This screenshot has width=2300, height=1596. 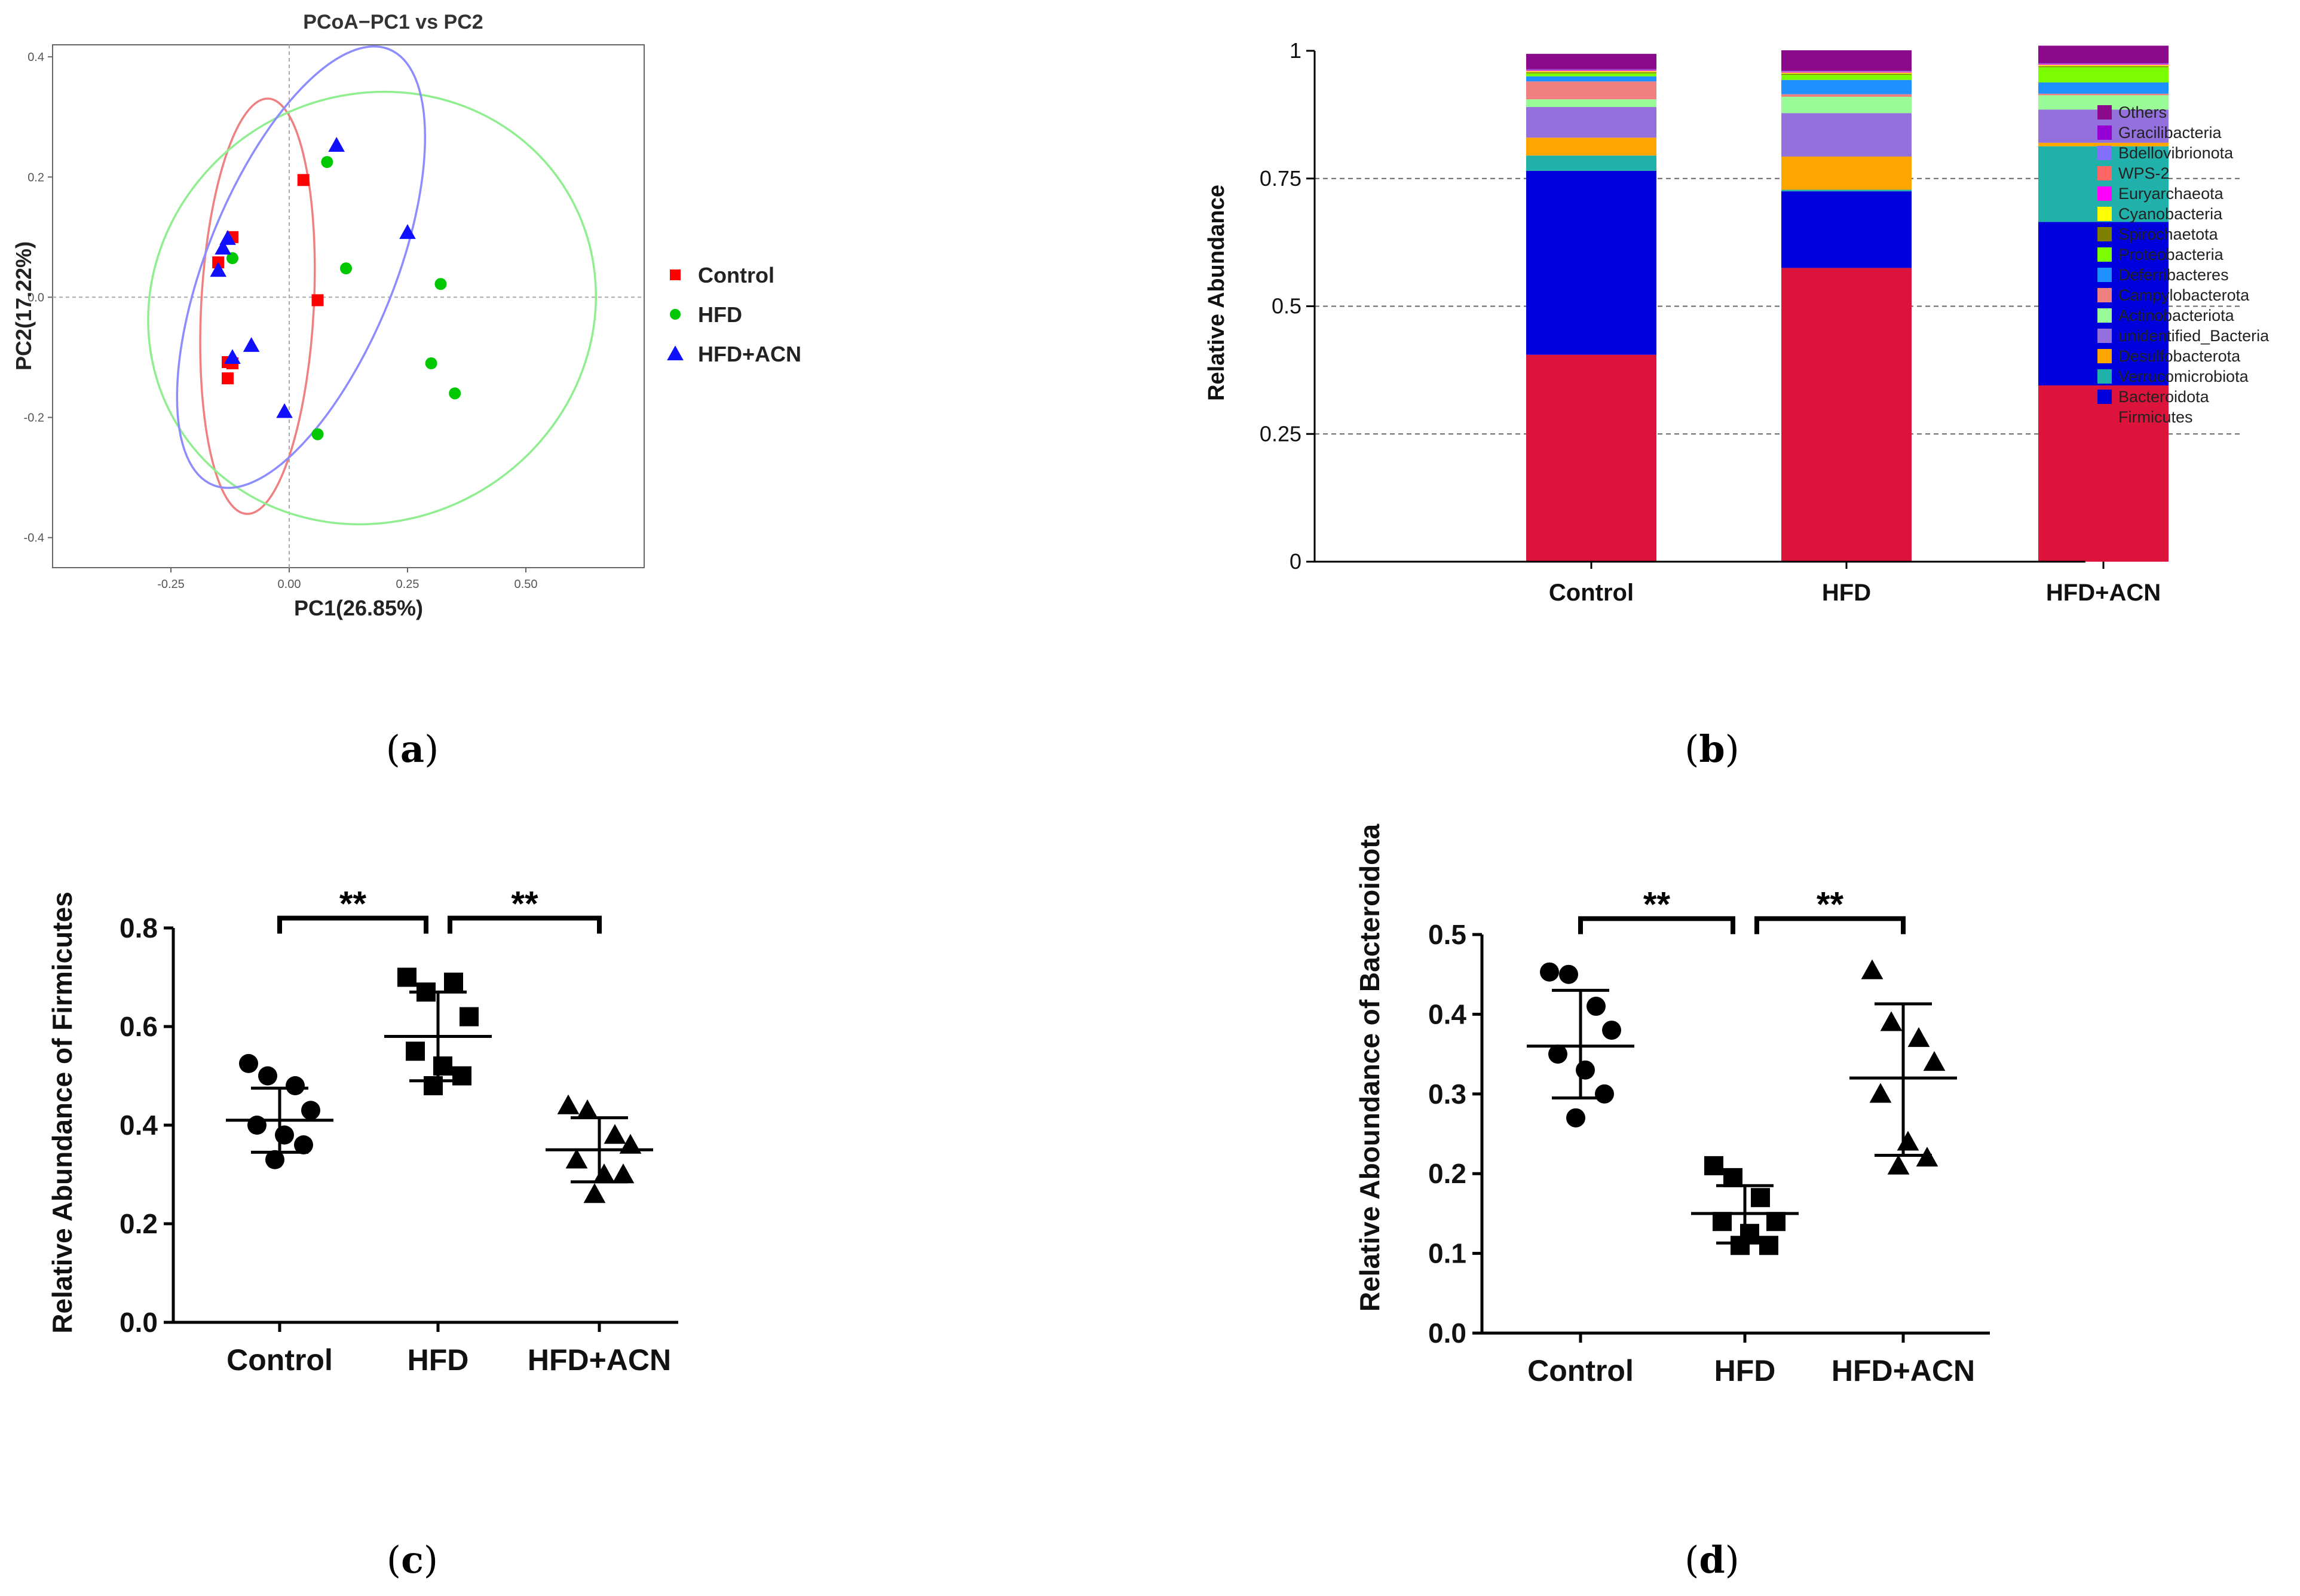 What do you see at coordinates (1712, 1560) in the screenshot?
I see `panel-letter-d: d` at bounding box center [1712, 1560].